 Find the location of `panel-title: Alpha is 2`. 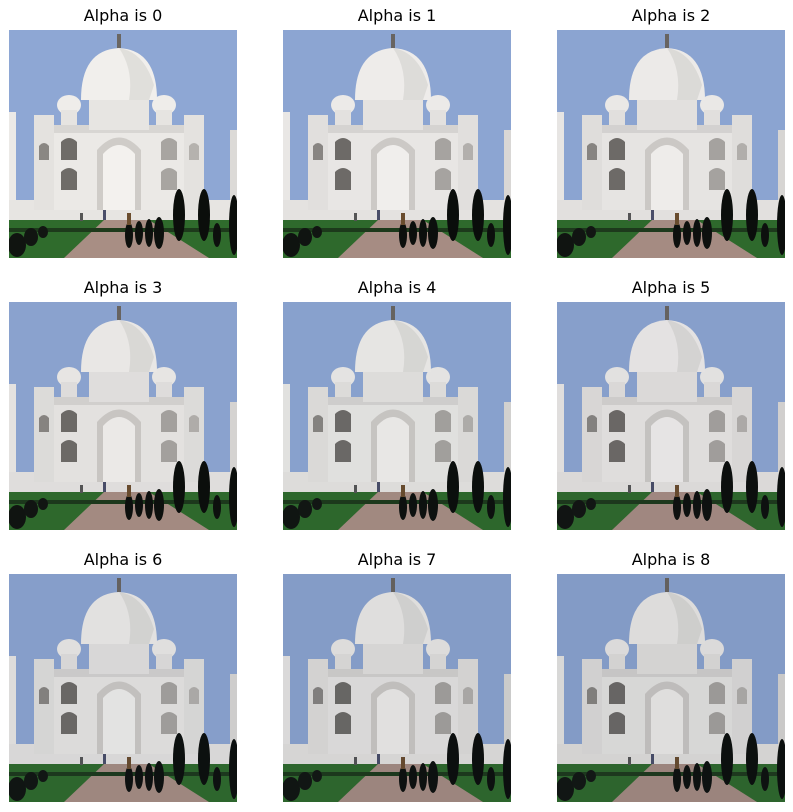

panel-title: Alpha is 2 is located at coordinates (671, 15).